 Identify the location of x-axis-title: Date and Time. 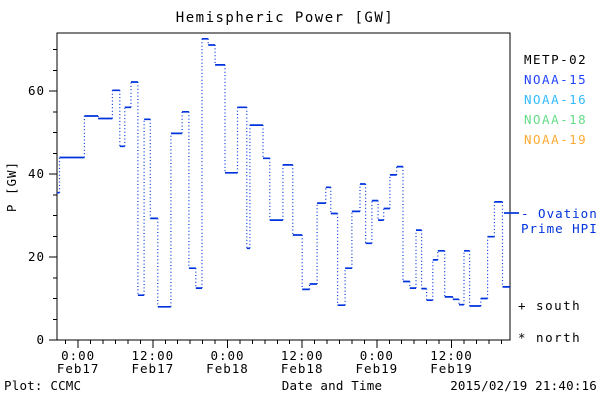
(332, 385).